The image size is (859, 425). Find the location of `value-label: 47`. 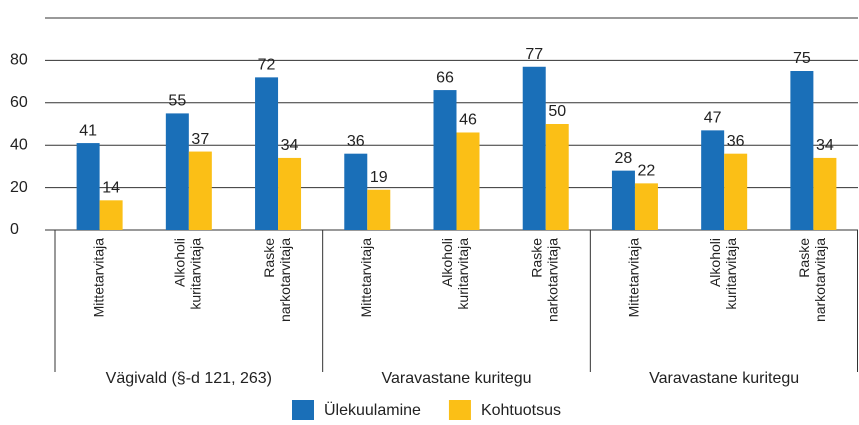

value-label: 47 is located at coordinates (713, 118).